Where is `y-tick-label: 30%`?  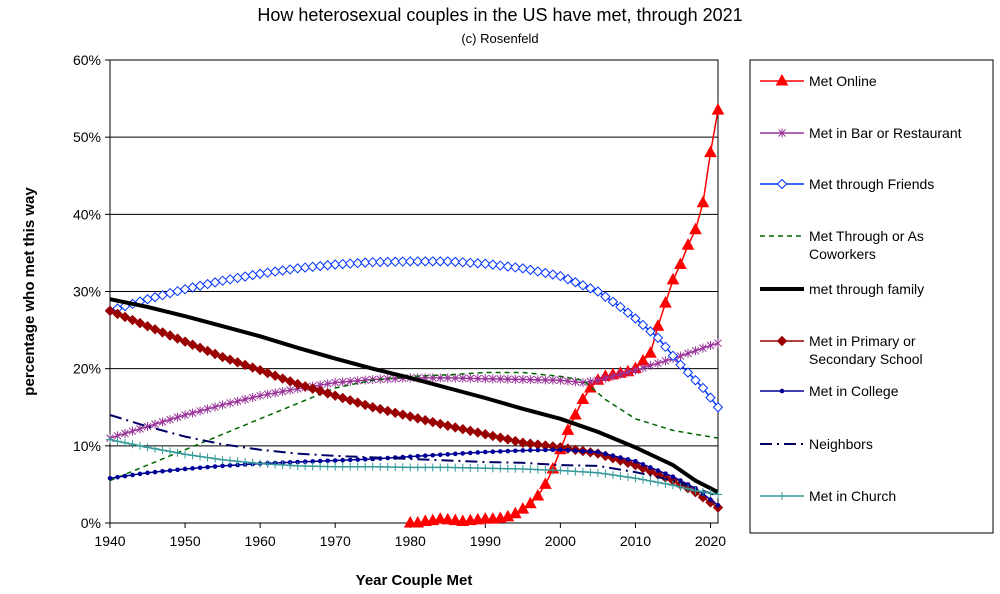 y-tick-label: 30% is located at coordinates (87, 292).